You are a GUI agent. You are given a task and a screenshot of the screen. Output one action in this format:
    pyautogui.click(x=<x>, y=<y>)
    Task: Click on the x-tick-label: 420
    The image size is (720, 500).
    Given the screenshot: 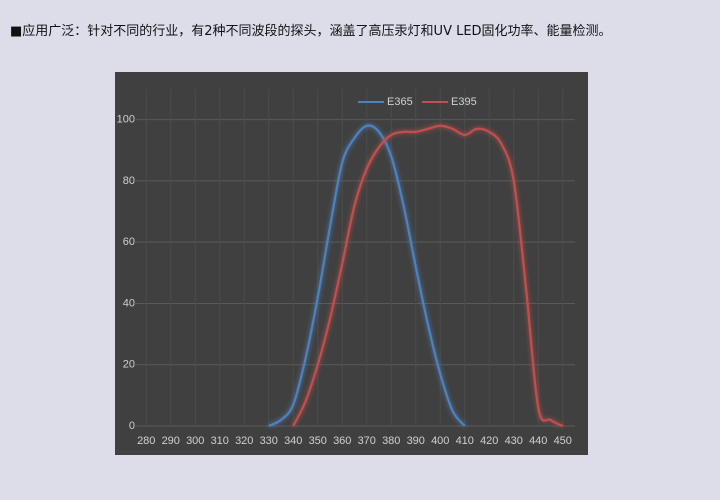 What is the action you would take?
    pyautogui.click(x=489, y=441)
    